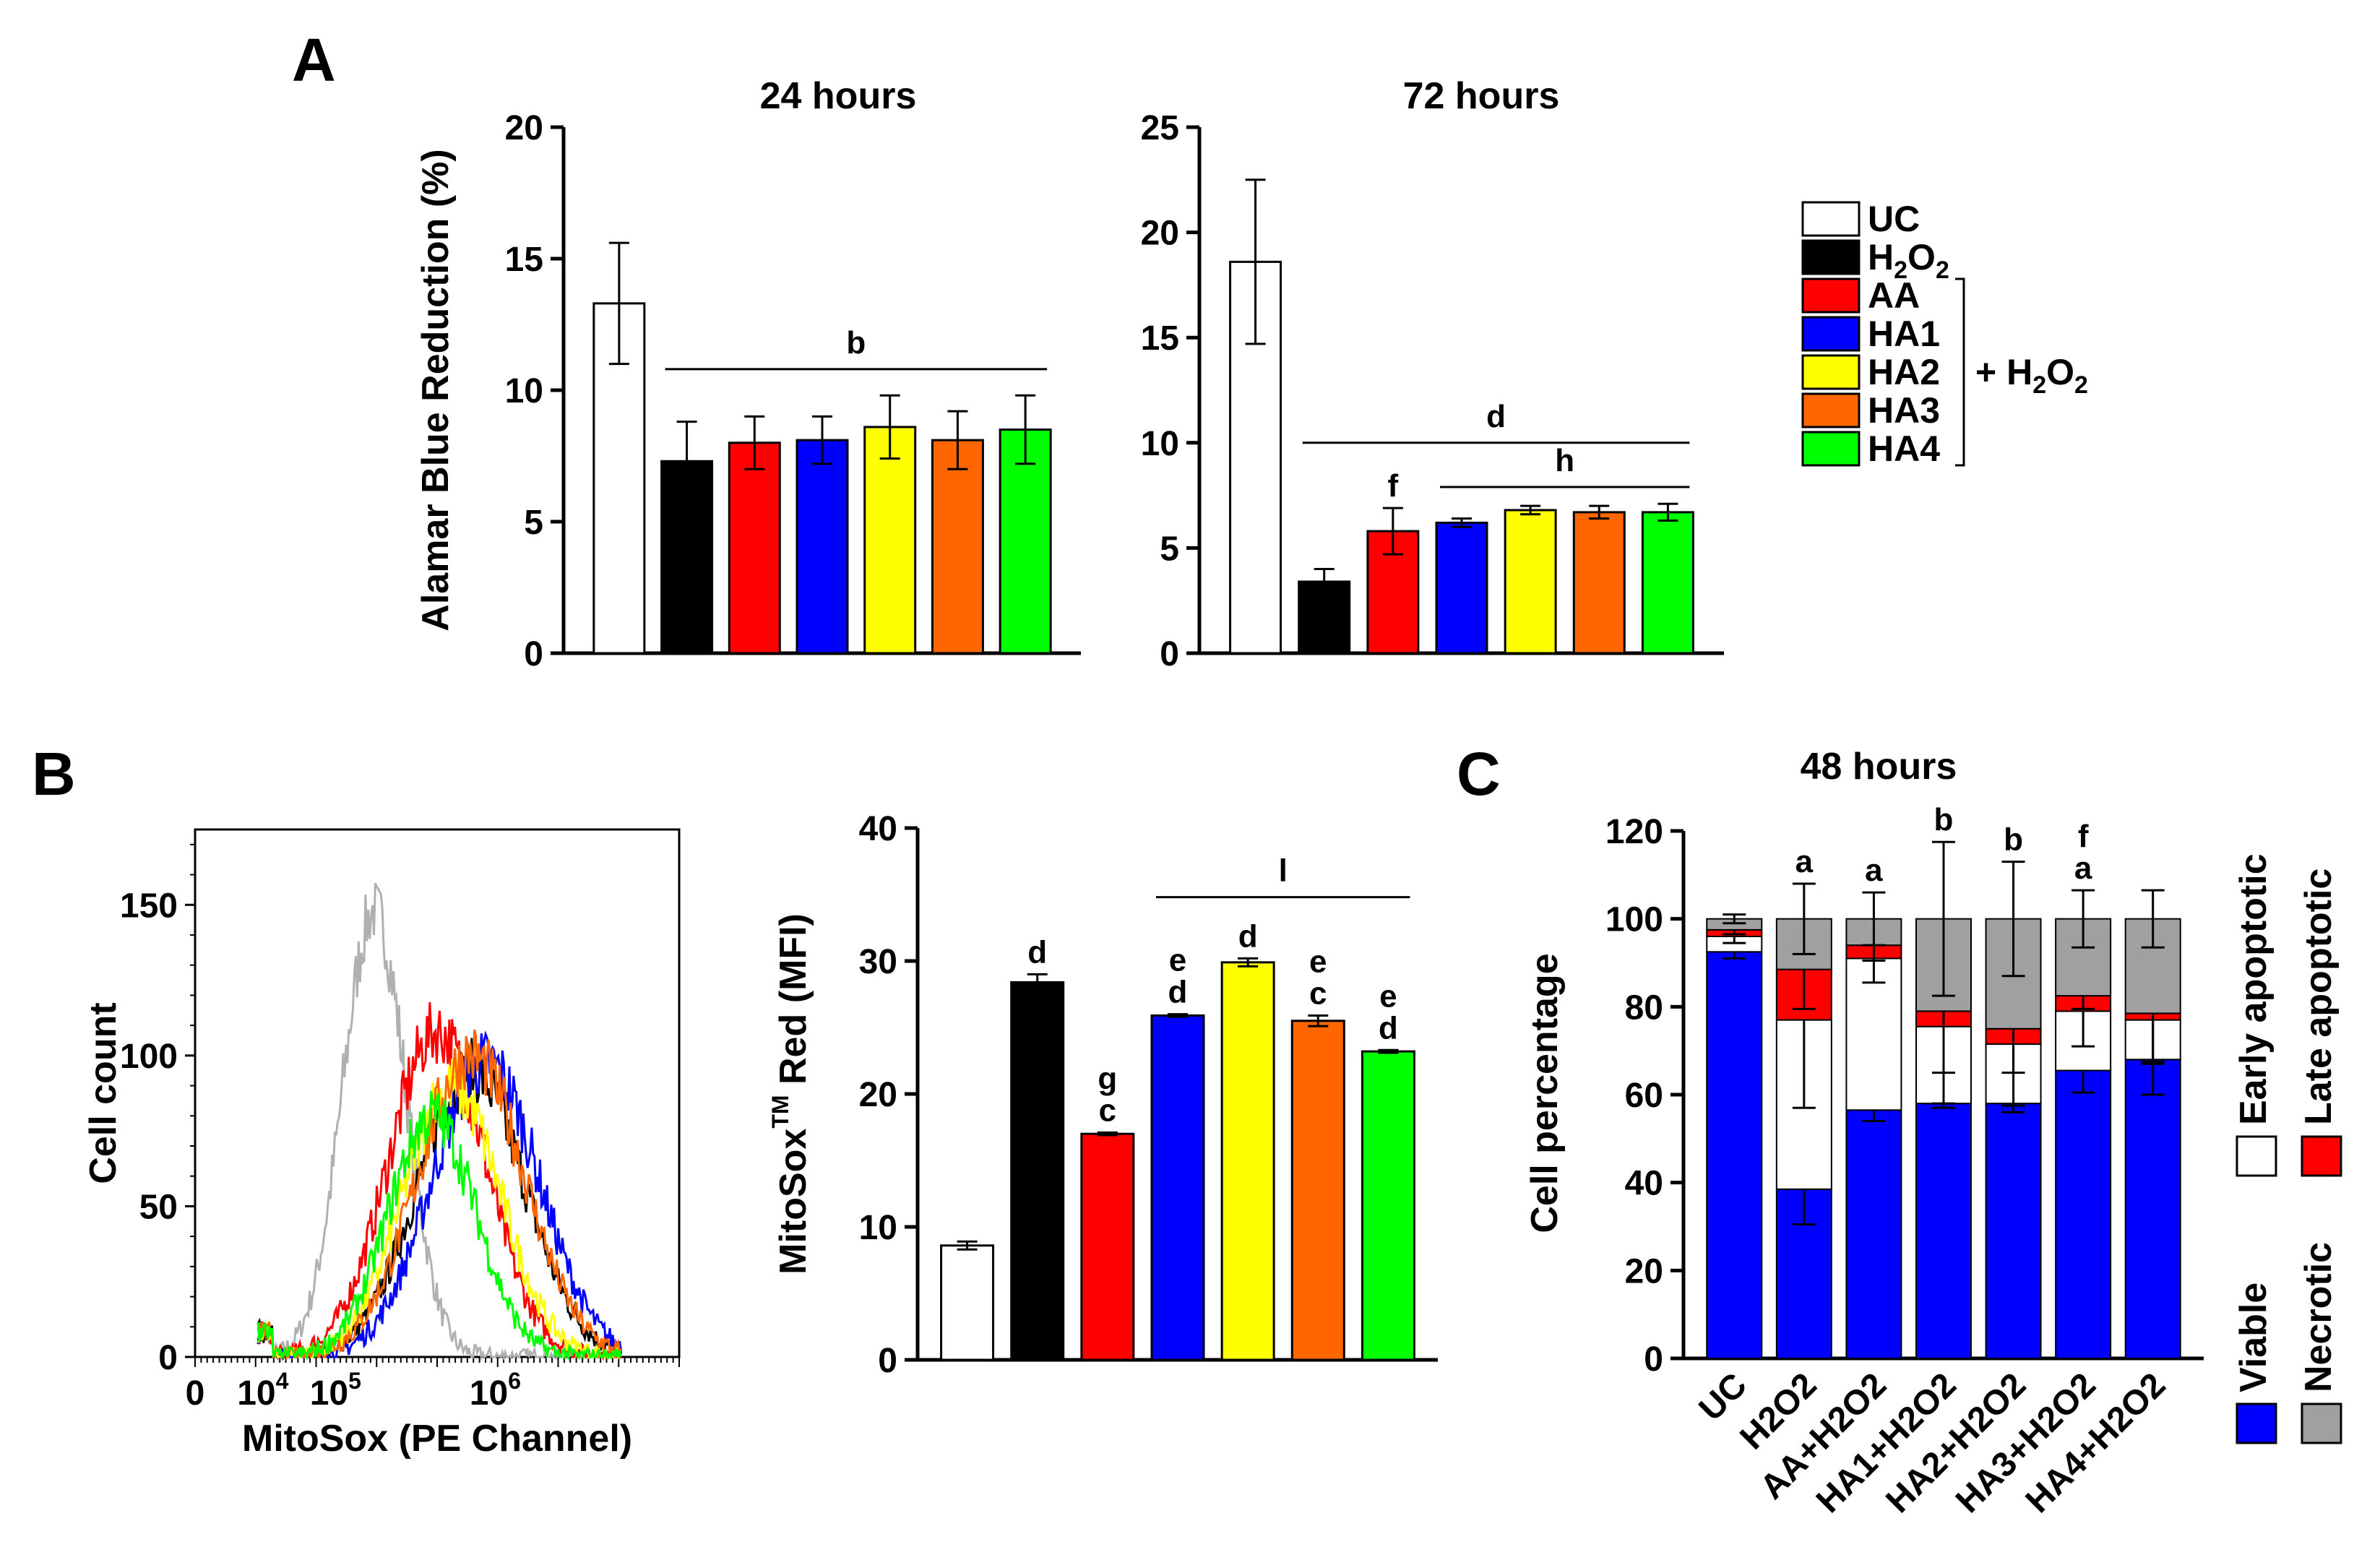 The width and height of the screenshot is (2380, 1560). Describe the element at coordinates (838, 96) in the screenshot. I see `chart-title: 24 hours` at that location.